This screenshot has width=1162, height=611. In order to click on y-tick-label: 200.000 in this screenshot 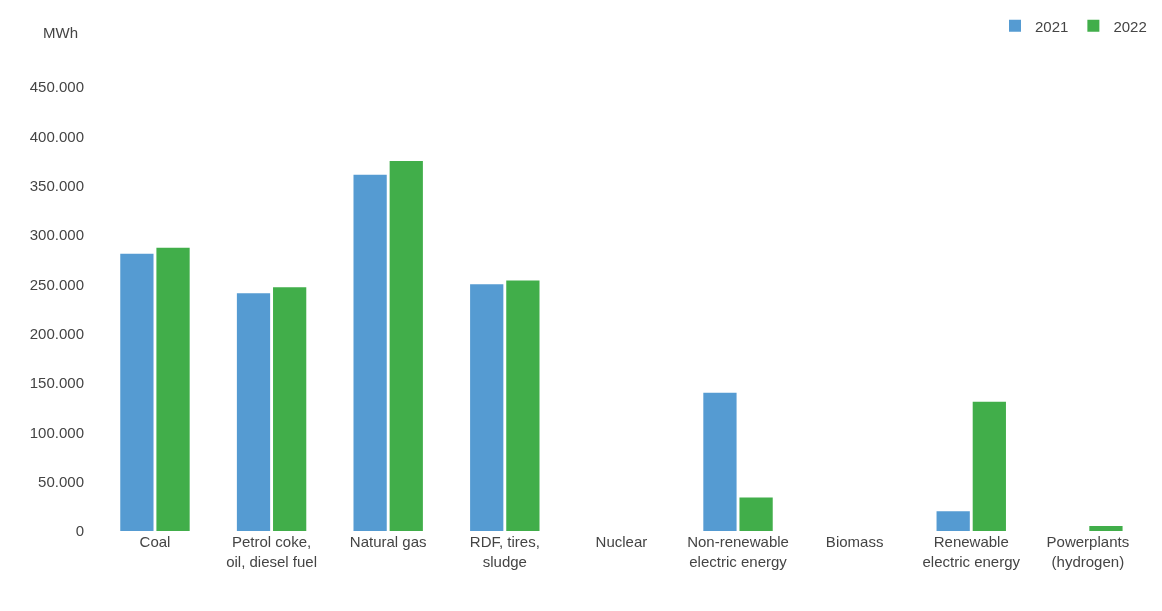, I will do `click(56, 333)`.